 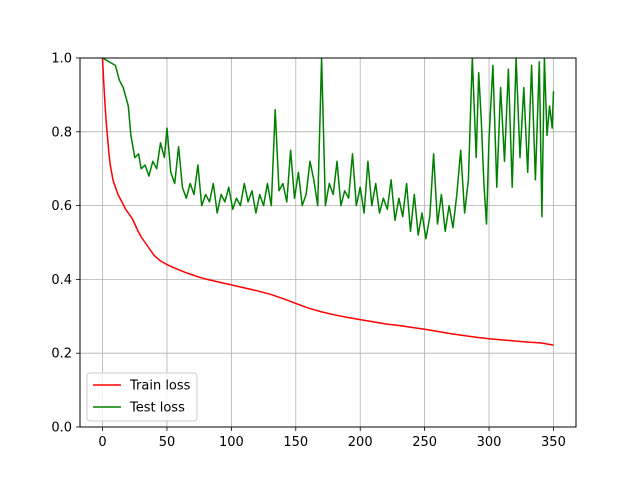 I want to click on y-tick-label: 0.6, so click(x=61, y=206).